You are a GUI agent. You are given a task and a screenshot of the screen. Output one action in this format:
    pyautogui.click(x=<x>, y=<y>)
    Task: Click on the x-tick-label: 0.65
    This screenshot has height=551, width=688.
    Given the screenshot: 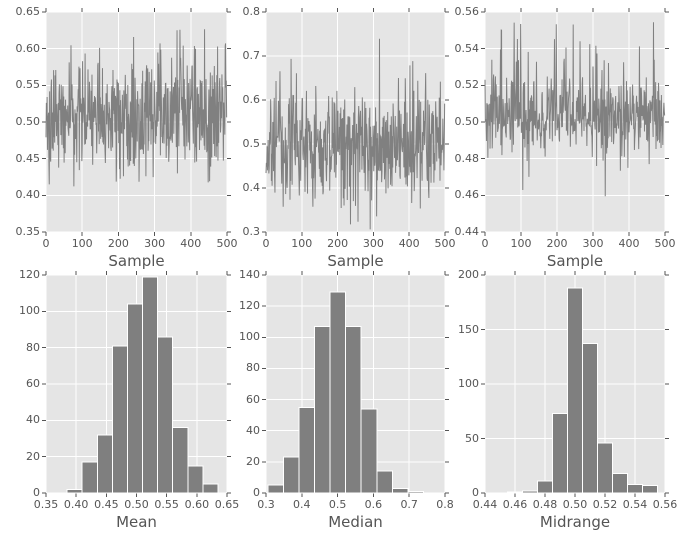 What is the action you would take?
    pyautogui.click(x=227, y=504)
    